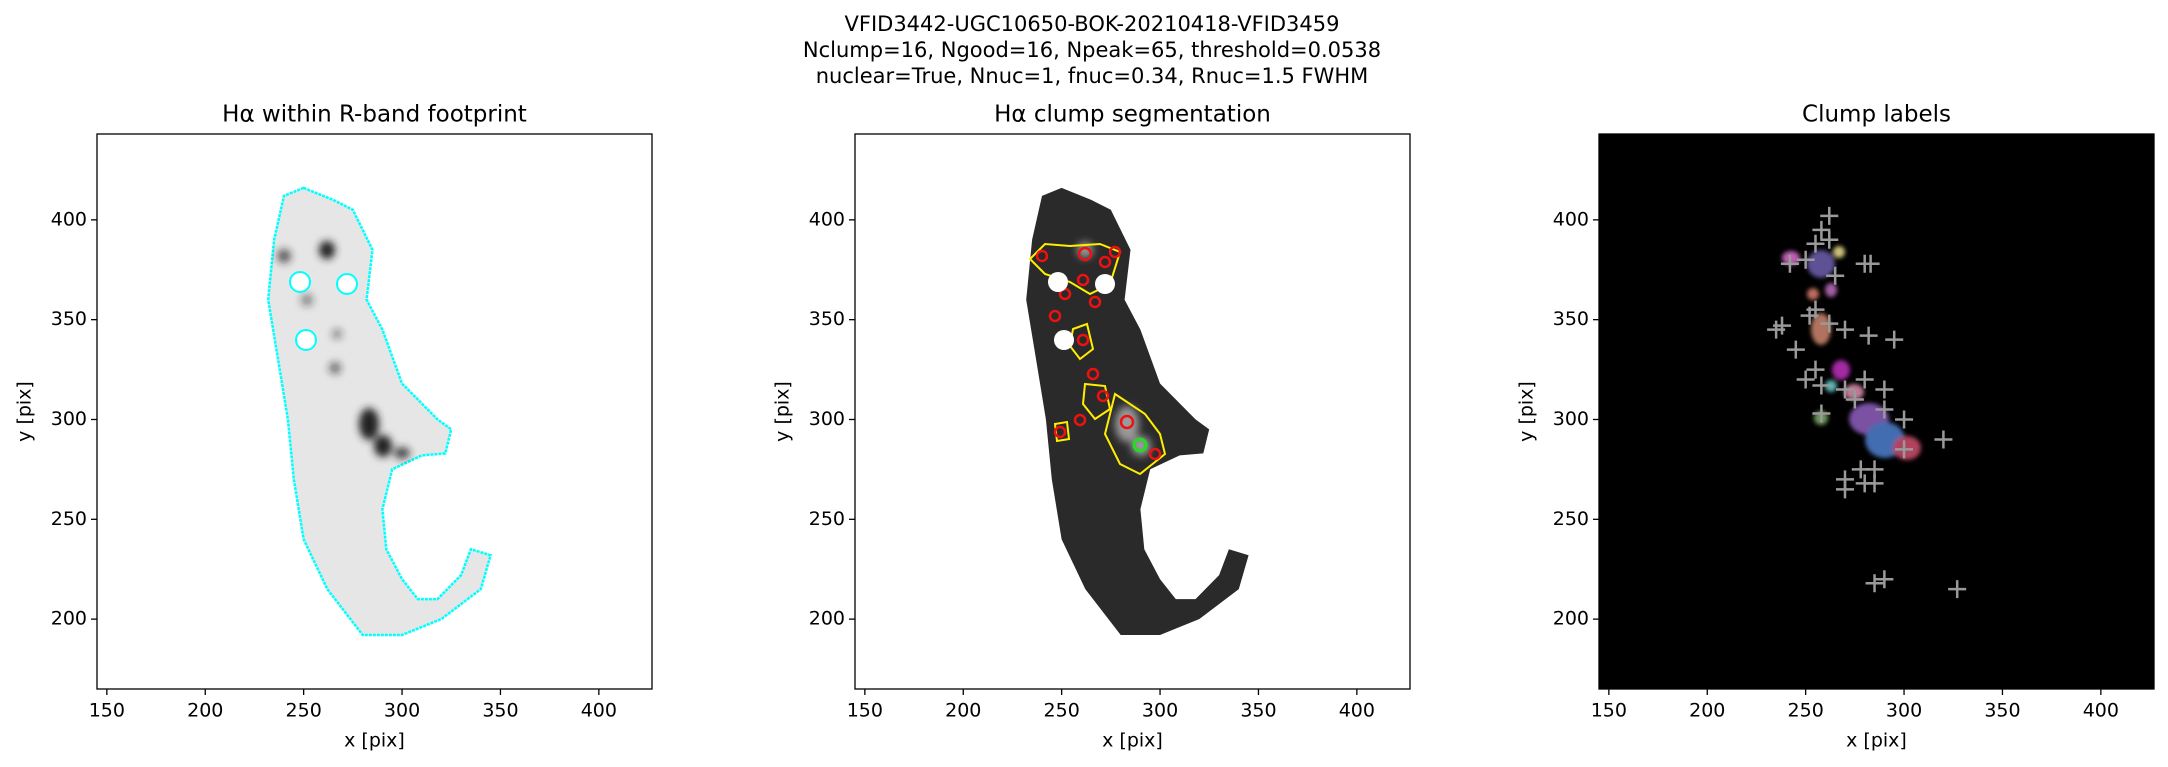  Describe the element at coordinates (374, 115) in the screenshot. I see `panel-title: Hα within R-band footprint` at that location.